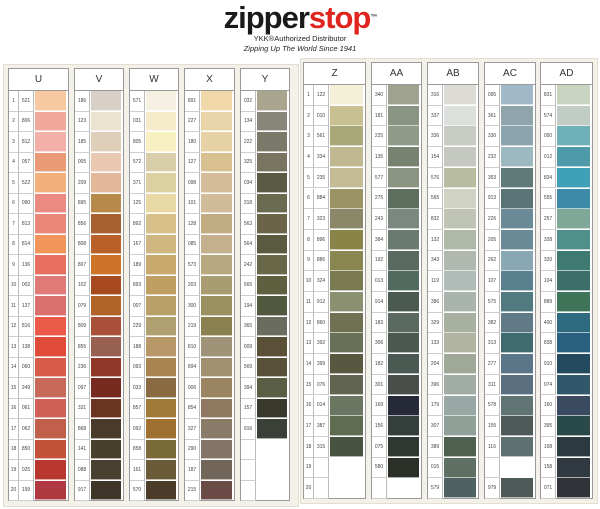  I want to click on color-code: 132, so click(435, 240).